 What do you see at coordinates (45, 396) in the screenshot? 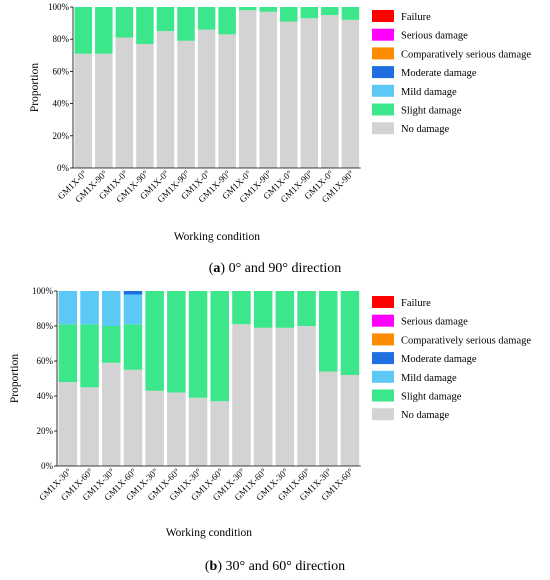
I see `y-tick-label: 40%` at bounding box center [45, 396].